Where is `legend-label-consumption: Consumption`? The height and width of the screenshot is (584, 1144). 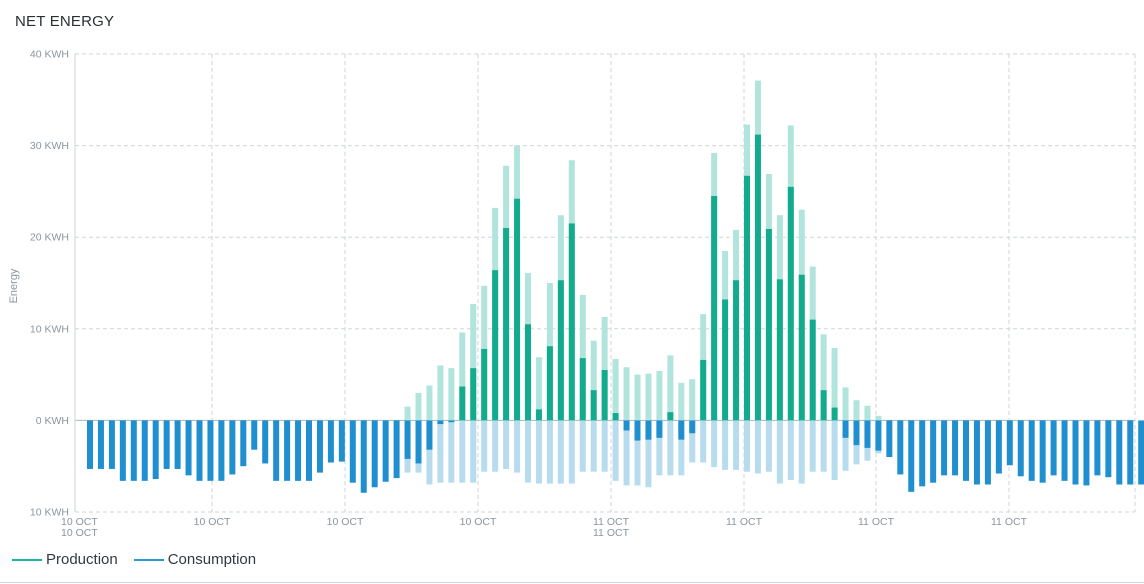 legend-label-consumption: Consumption is located at coordinates (212, 559).